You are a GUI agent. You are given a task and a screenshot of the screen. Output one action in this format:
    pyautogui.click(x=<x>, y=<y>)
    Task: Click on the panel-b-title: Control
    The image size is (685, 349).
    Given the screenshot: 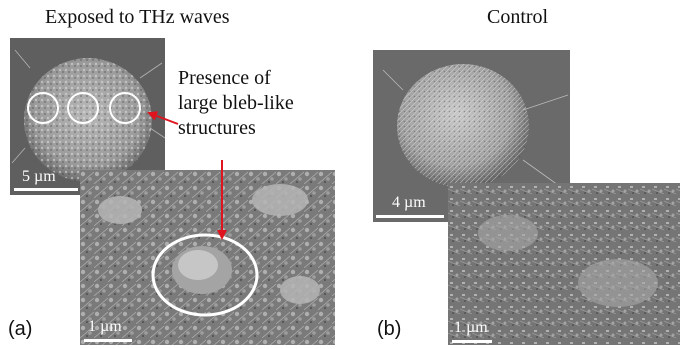 What is the action you would take?
    pyautogui.click(x=518, y=17)
    